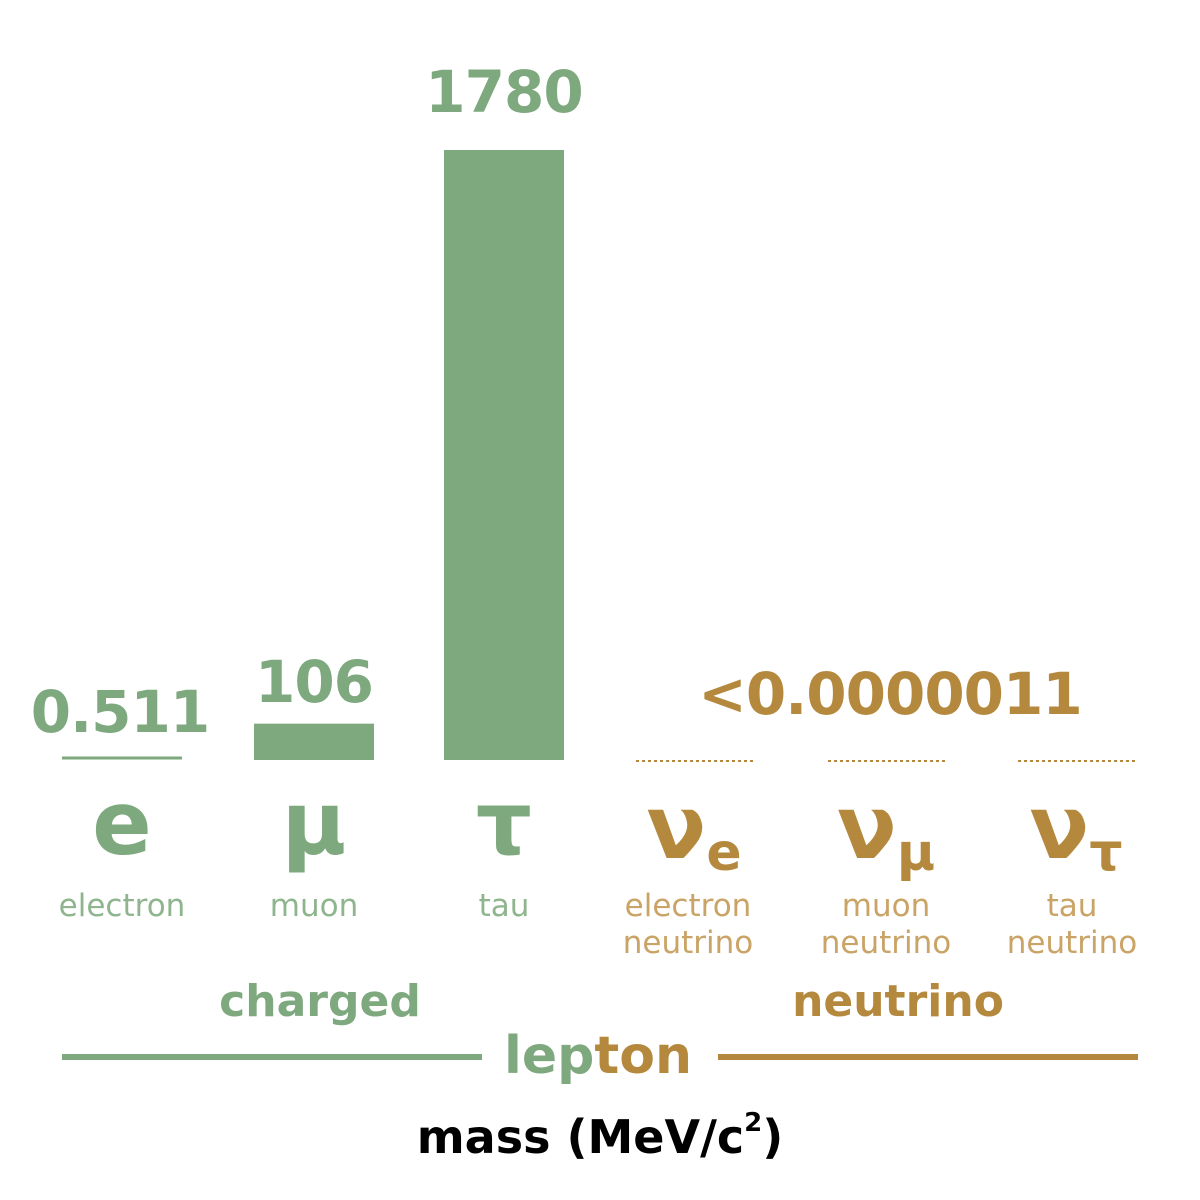 This screenshot has width=1200, height=1200. I want to click on symbol-muon-neutrino-subscript: μ, so click(916, 853).